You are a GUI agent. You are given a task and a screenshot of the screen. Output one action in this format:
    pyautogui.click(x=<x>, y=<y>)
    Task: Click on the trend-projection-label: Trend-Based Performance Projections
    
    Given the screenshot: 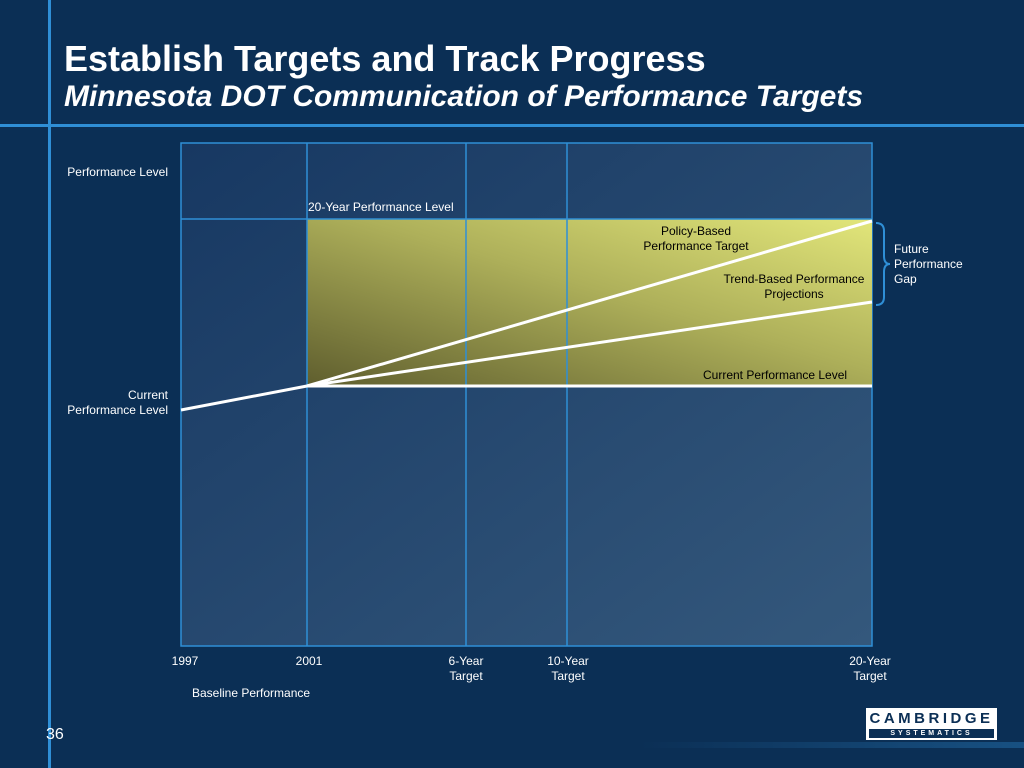 What is the action you would take?
    pyautogui.click(x=794, y=286)
    